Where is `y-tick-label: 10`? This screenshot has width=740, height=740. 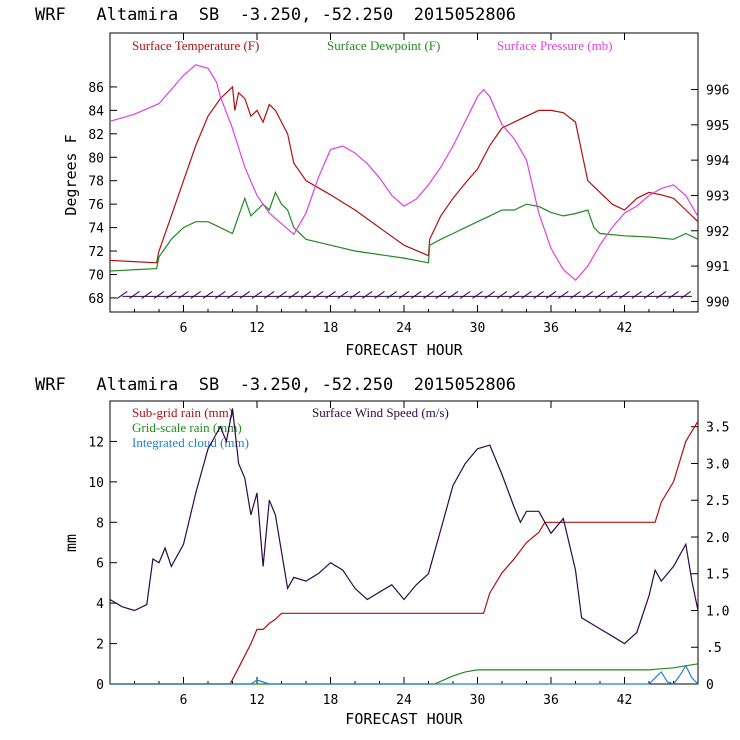
y-tick-label: 10 is located at coordinates (96, 483).